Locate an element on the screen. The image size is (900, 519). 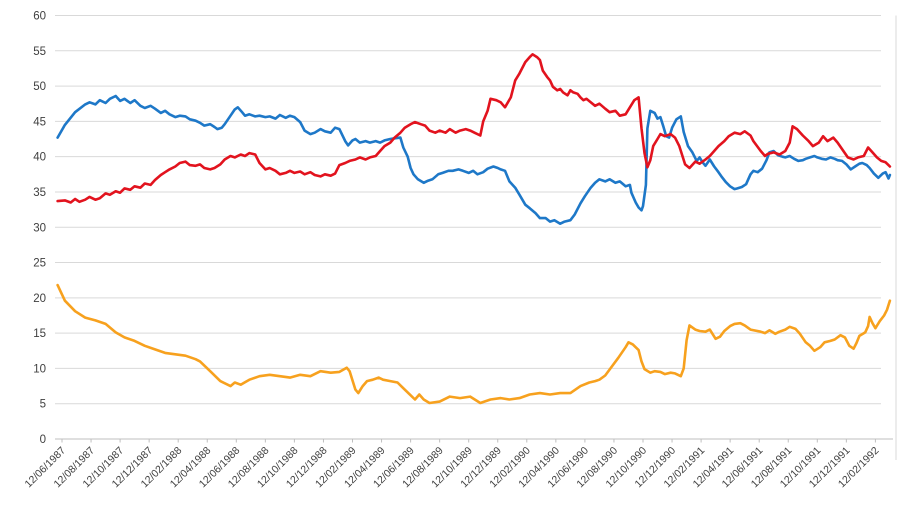
y-tick-label: 5 is located at coordinates (43, 405).